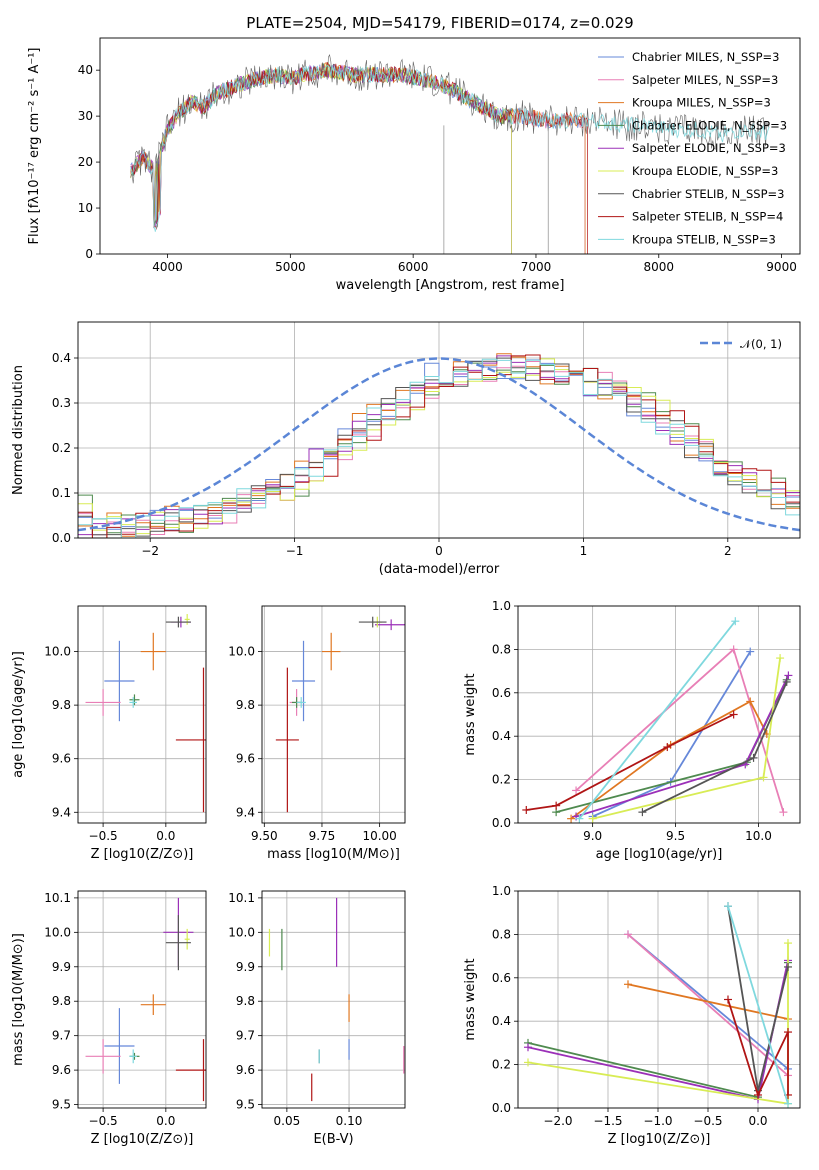 The height and width of the screenshot is (1170, 819). I want to click on y-tick-label: 0, so click(89, 254).